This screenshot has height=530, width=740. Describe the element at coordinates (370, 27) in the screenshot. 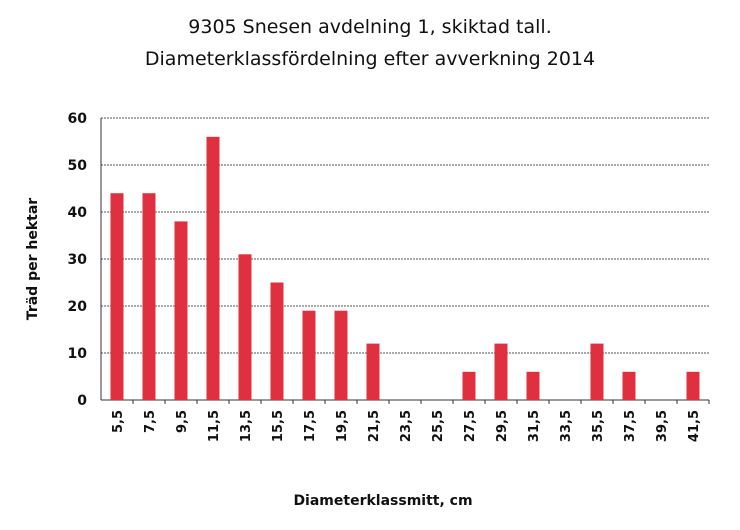

I see `chart-title: 9305 Snesen avdelning 1, skiktad tall.` at that location.